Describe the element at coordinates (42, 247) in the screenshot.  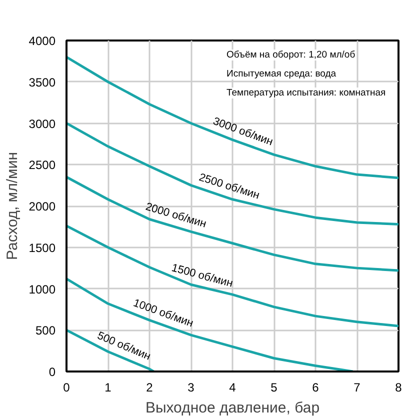
I see `y-tick-label: 1500` at that location.